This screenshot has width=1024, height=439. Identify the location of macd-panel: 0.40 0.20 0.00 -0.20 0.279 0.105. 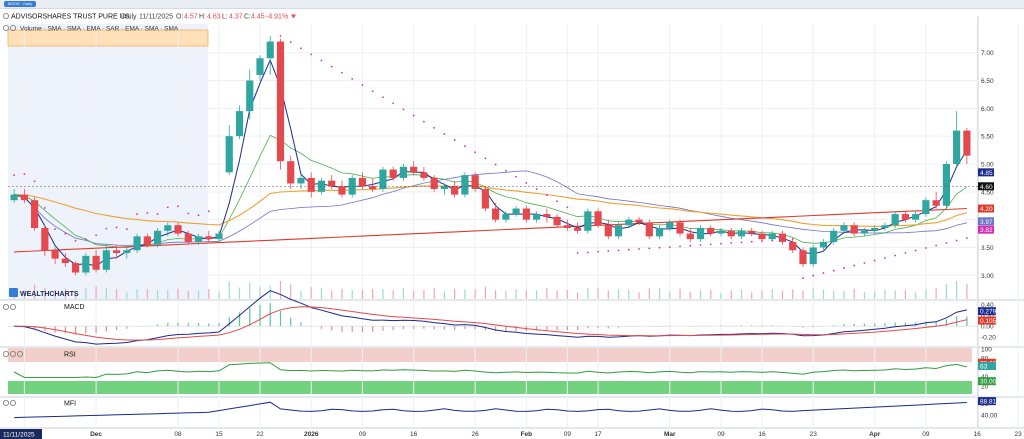
(502, 317).